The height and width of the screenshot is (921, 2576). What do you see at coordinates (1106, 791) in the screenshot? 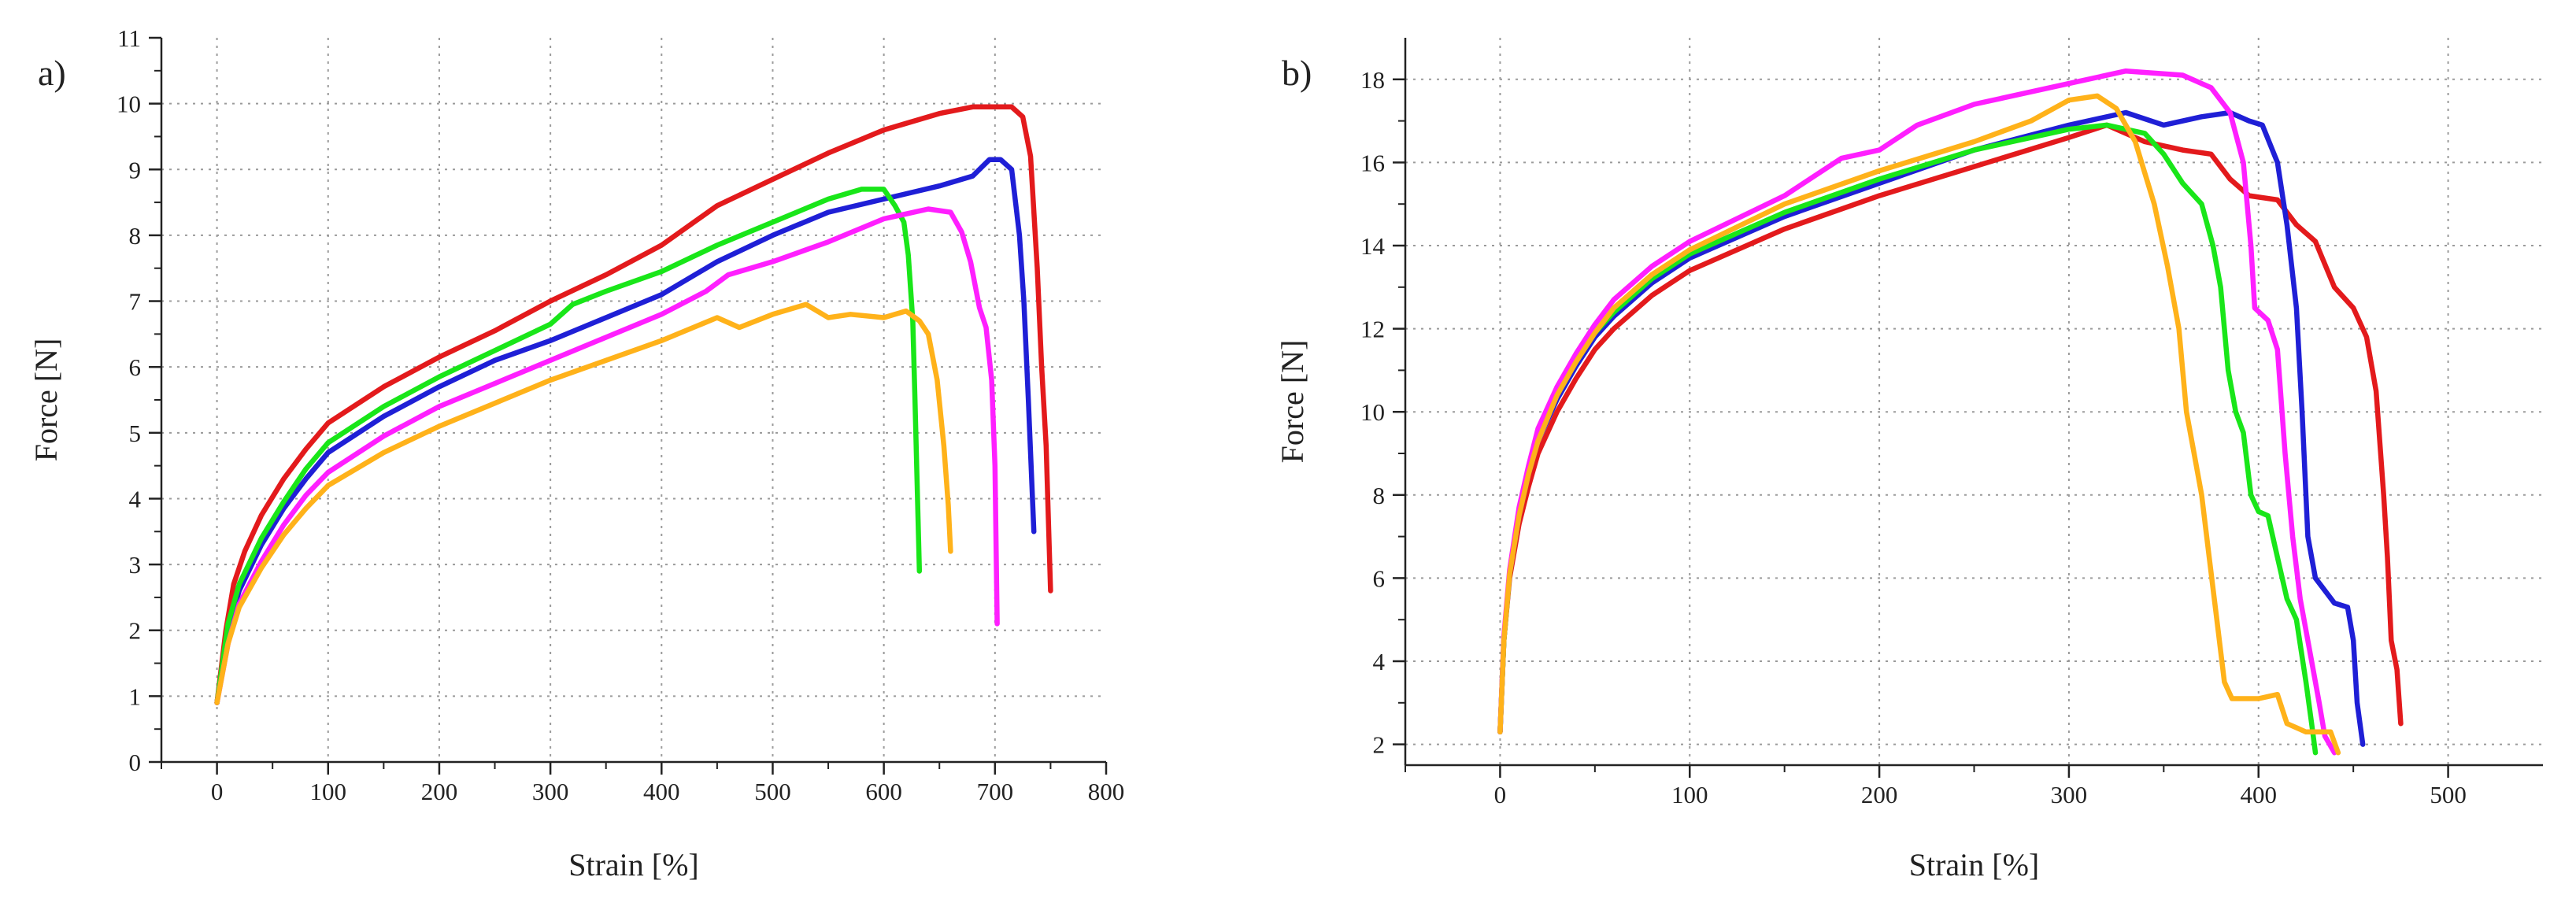
I see `x-tick-label: 800` at bounding box center [1106, 791].